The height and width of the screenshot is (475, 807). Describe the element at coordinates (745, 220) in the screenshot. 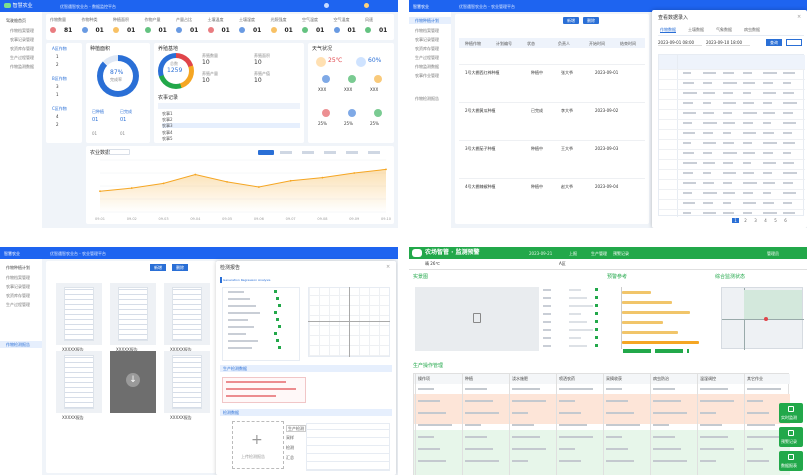

I see `page-button: 2` at that location.